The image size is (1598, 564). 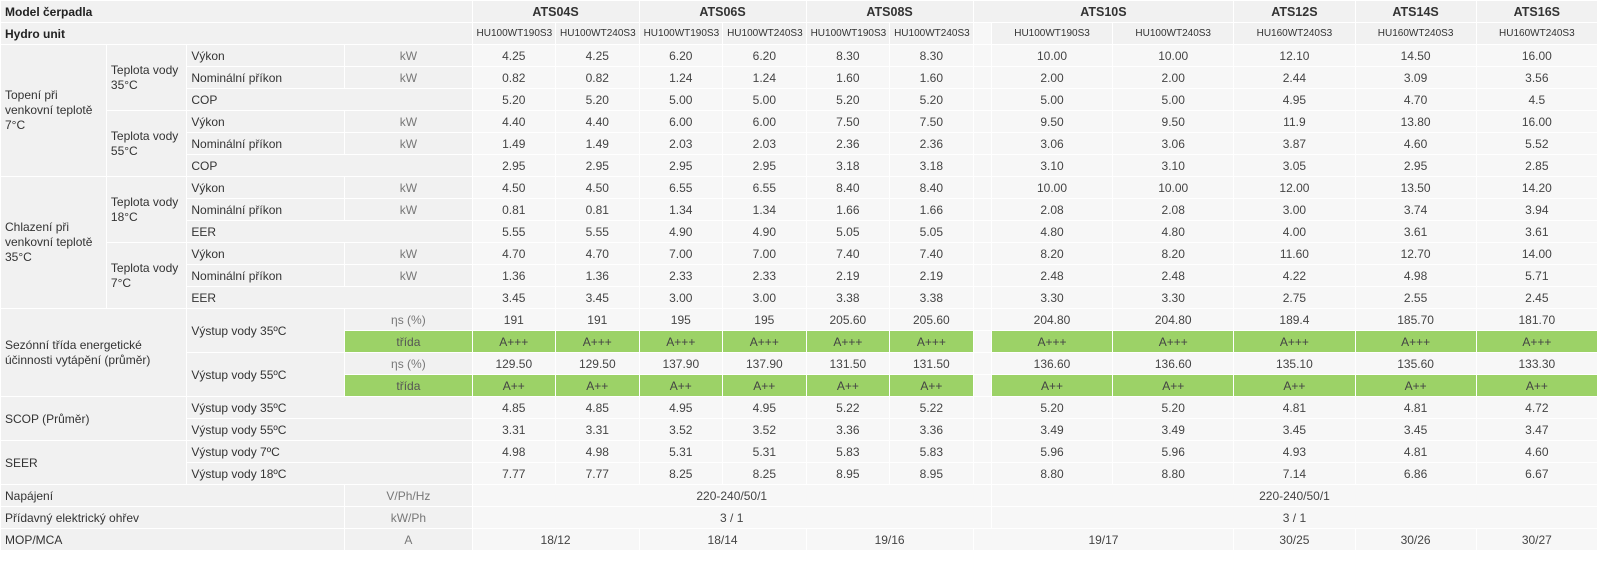 What do you see at coordinates (1536, 253) in the screenshot?
I see `value-cell: 14.00` at bounding box center [1536, 253].